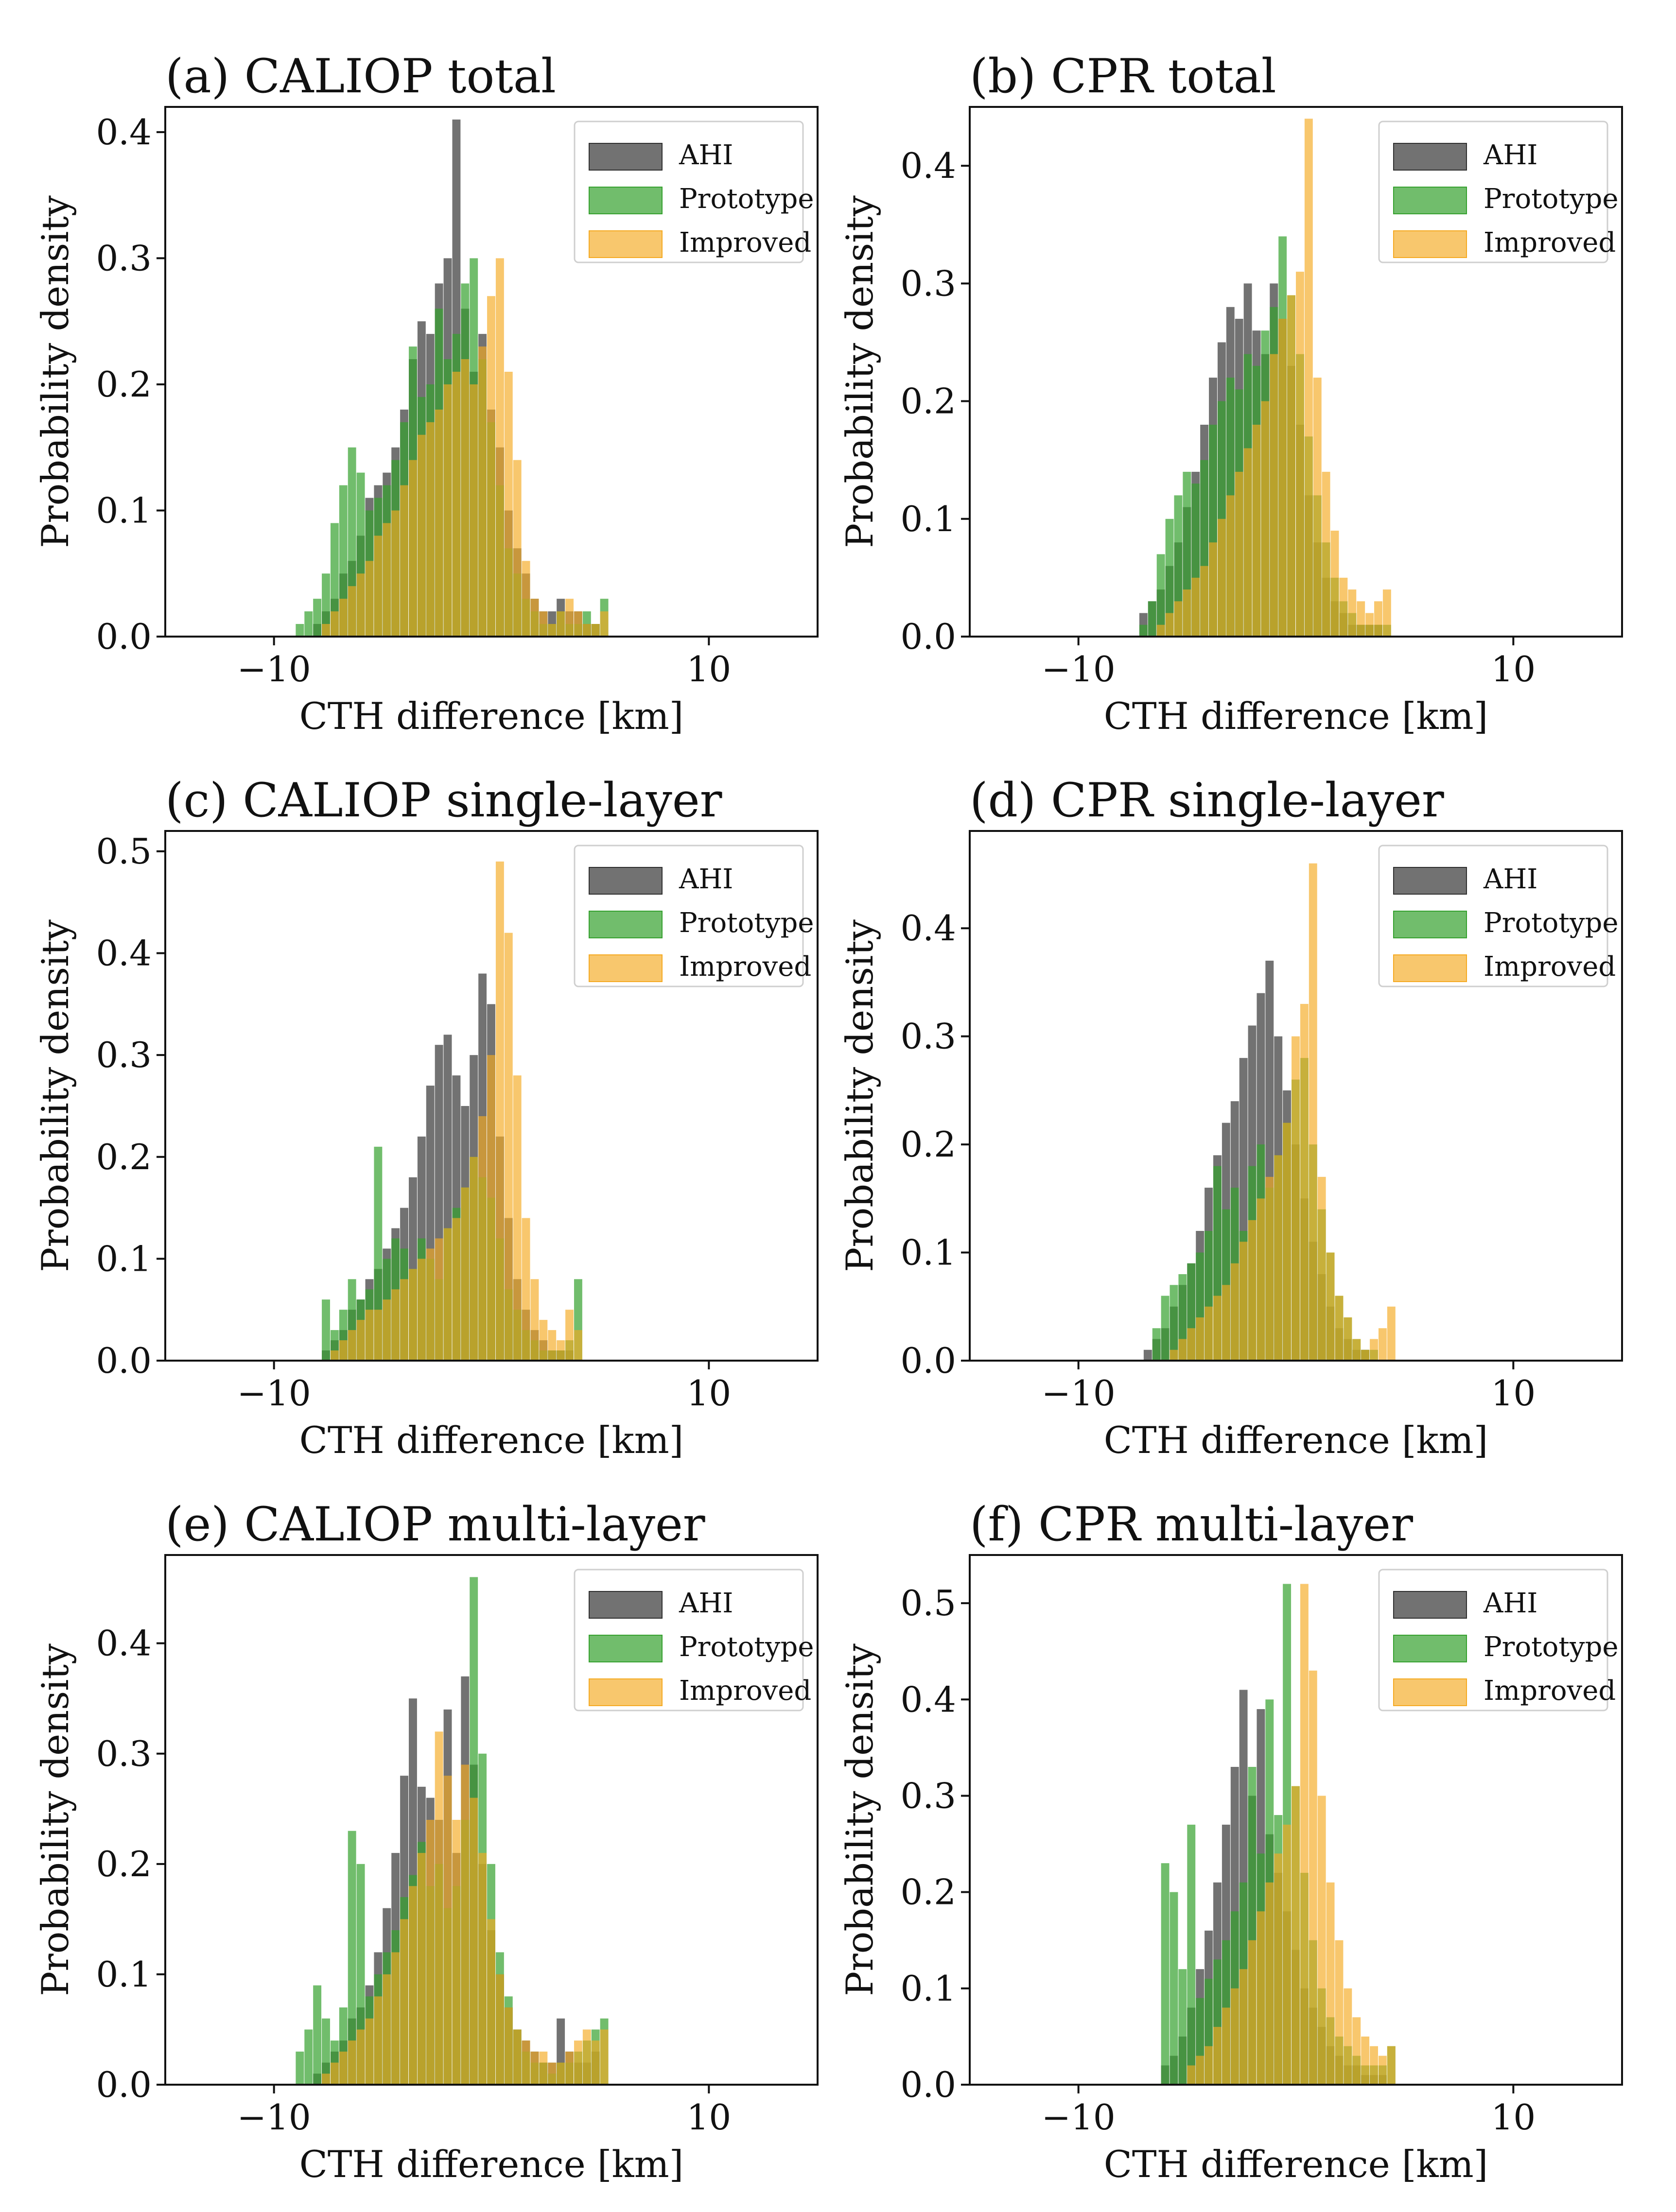 Image resolution: width=1676 pixels, height=2212 pixels. Describe the element at coordinates (1513, 669) in the screenshot. I see `x-tick-label-b-1: 10` at that location.